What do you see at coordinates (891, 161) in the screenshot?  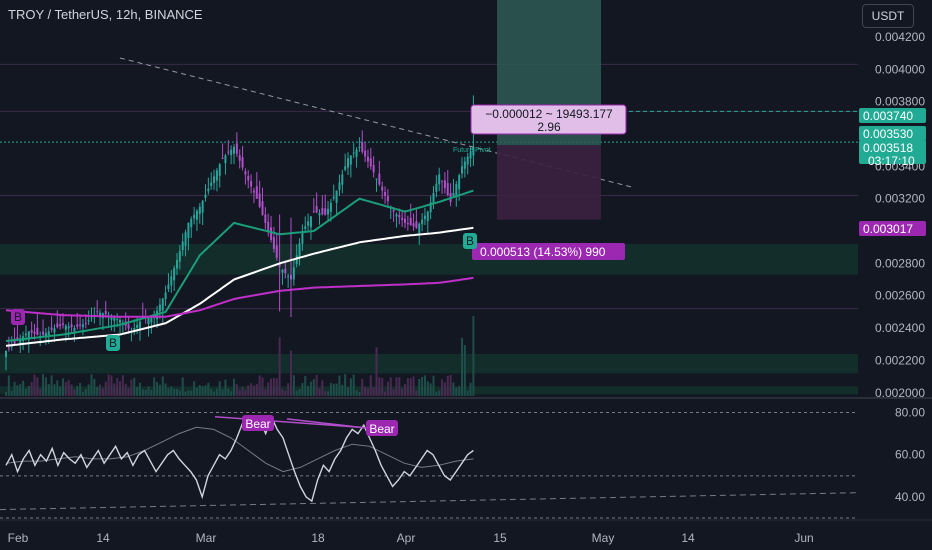 I see `price-tag-countdown: 03:17:10` at bounding box center [891, 161].